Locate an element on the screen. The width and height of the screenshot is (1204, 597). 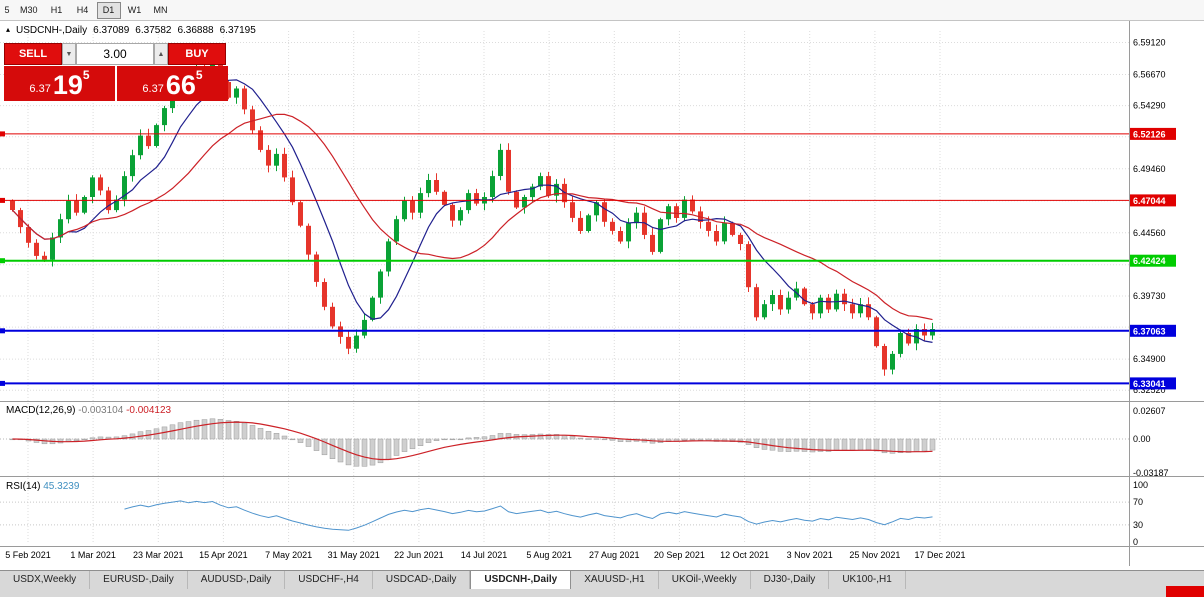
rsi-value: 45.3239 is located at coordinates (61, 486).